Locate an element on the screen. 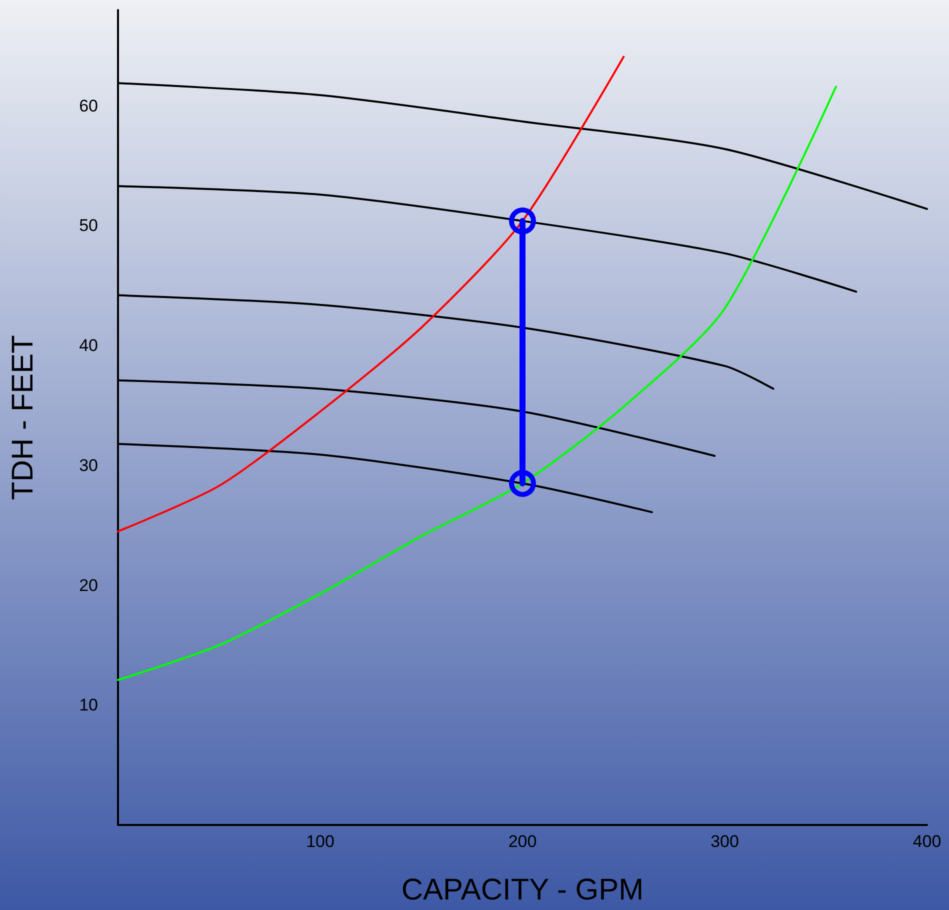  y-tick-label: 10 is located at coordinates (88, 705).